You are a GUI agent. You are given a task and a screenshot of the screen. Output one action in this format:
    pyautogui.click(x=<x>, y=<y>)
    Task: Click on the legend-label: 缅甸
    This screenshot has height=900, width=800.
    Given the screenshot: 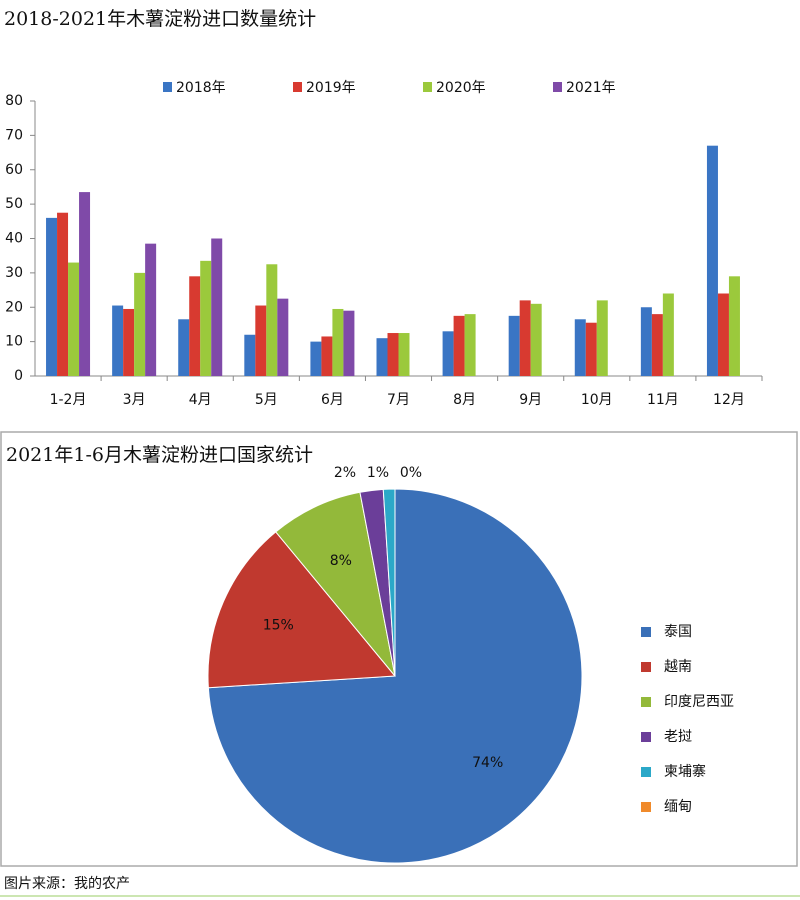 What is the action you would take?
    pyautogui.click(x=678, y=807)
    